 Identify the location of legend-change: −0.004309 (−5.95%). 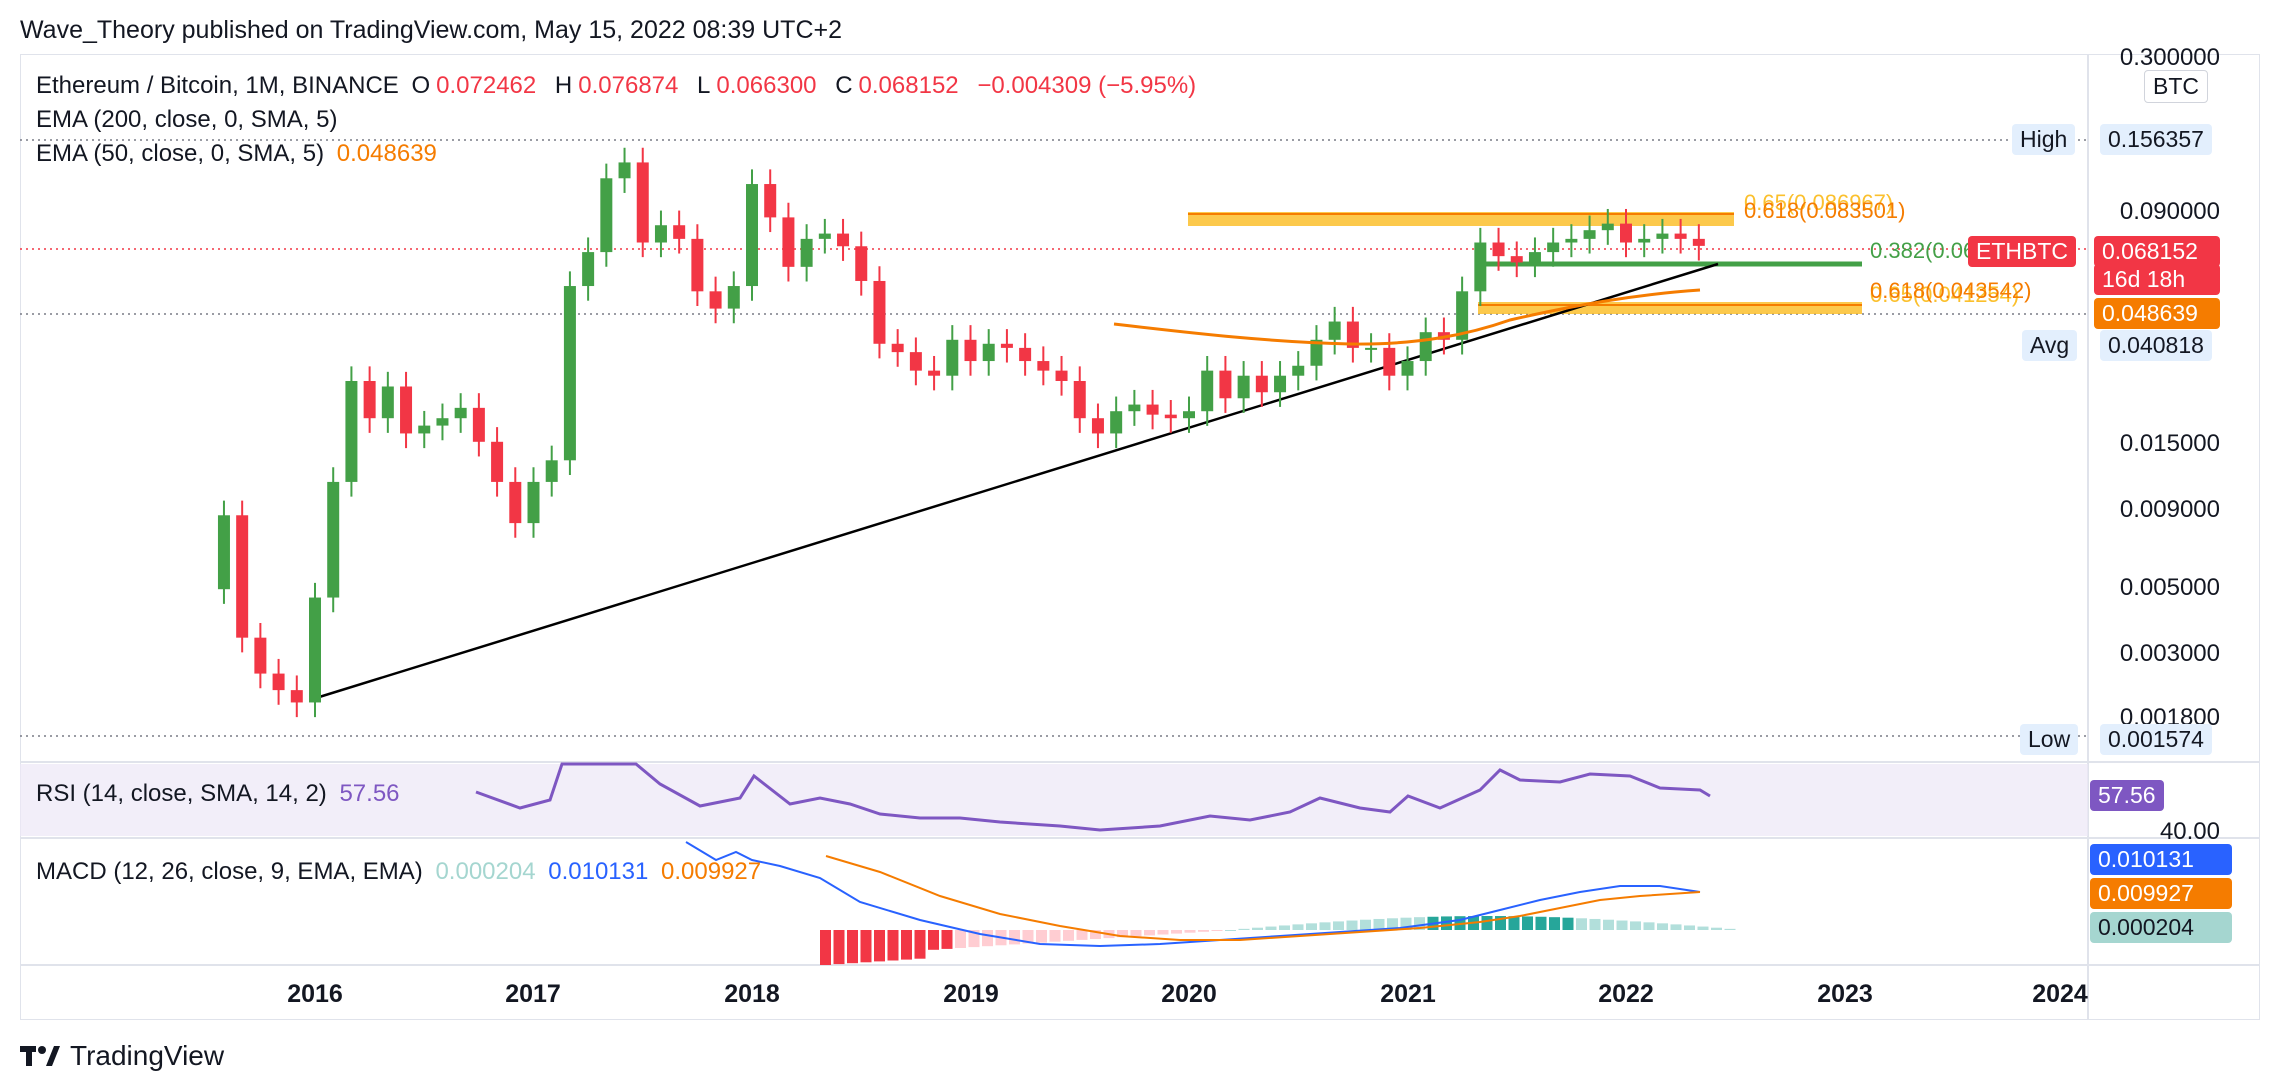
(1087, 85).